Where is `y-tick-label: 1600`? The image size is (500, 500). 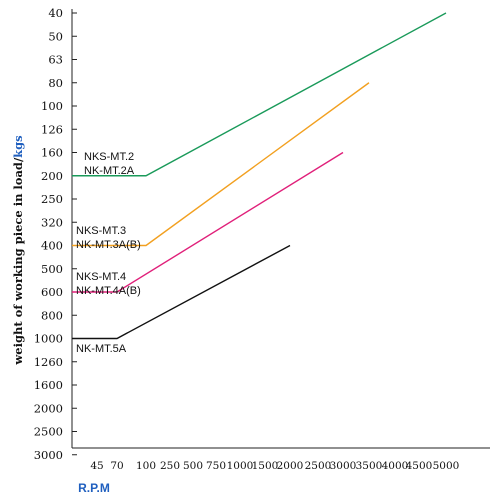
y-tick-label: 1600 is located at coordinates (48, 385).